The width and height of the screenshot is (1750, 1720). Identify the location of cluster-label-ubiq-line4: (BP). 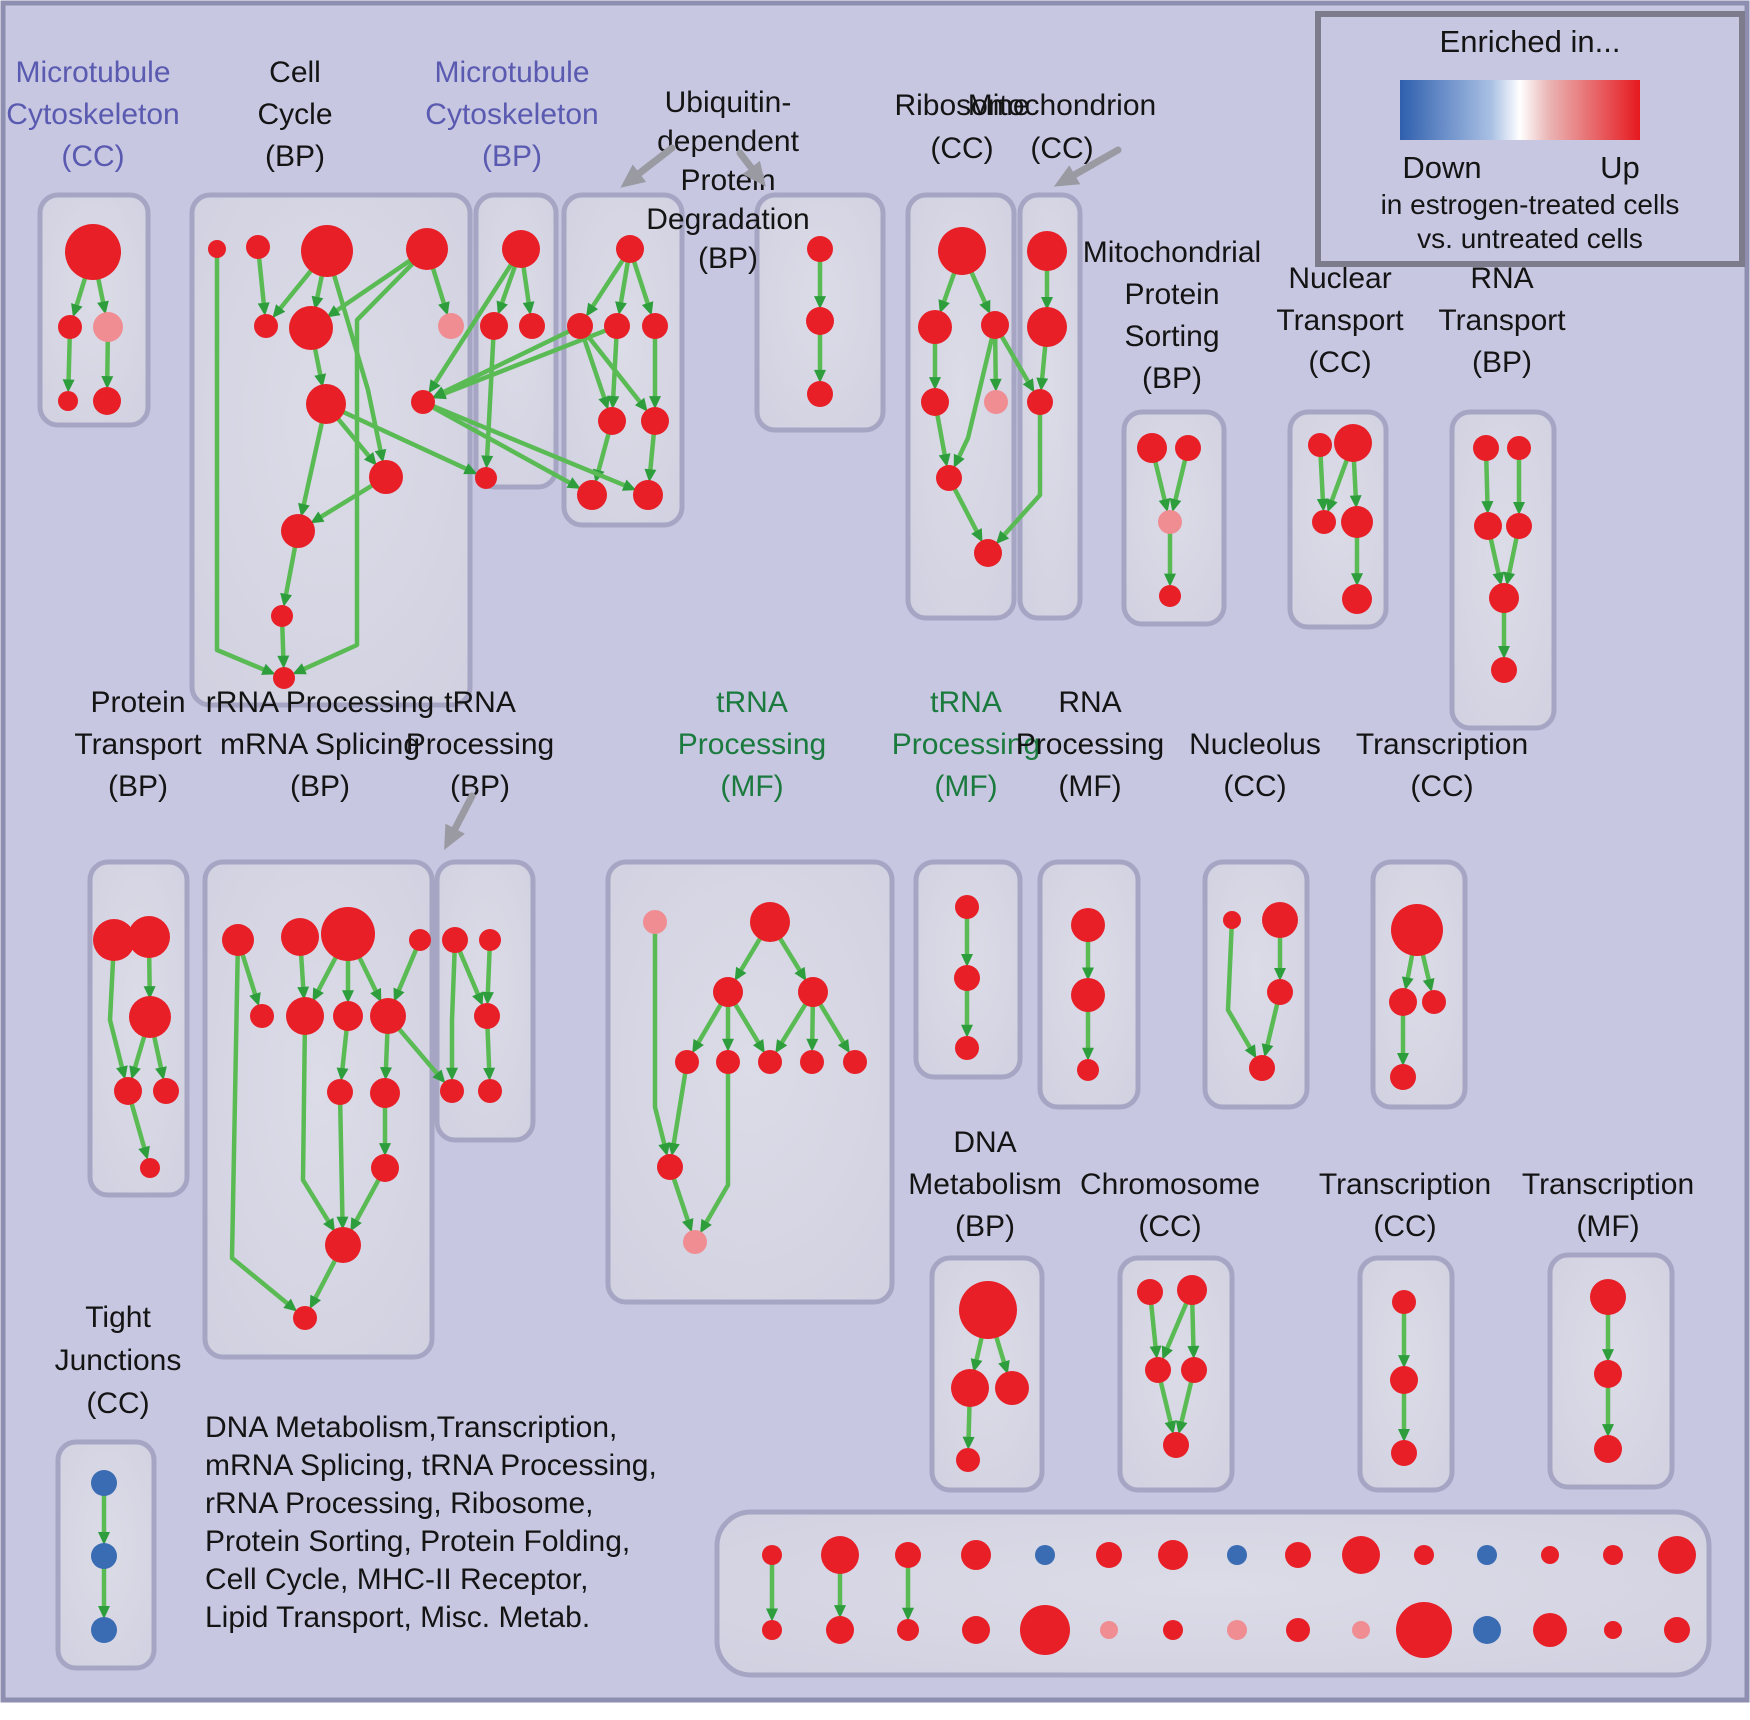
(728, 258).